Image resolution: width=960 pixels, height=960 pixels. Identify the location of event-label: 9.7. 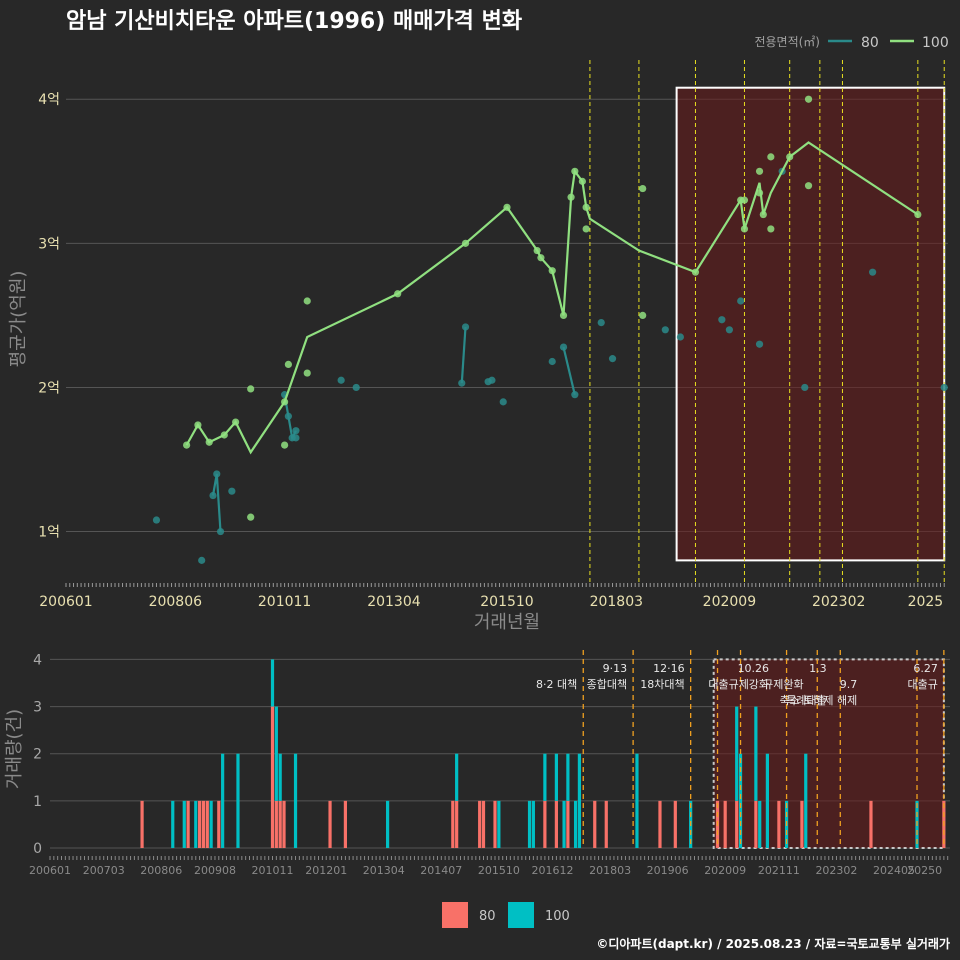
(849, 684).